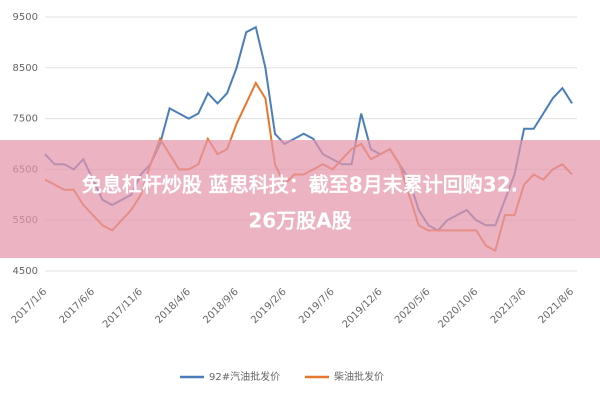  What do you see at coordinates (363, 308) in the screenshot?
I see `x-tick-label: 2019/12/6` at bounding box center [363, 308].